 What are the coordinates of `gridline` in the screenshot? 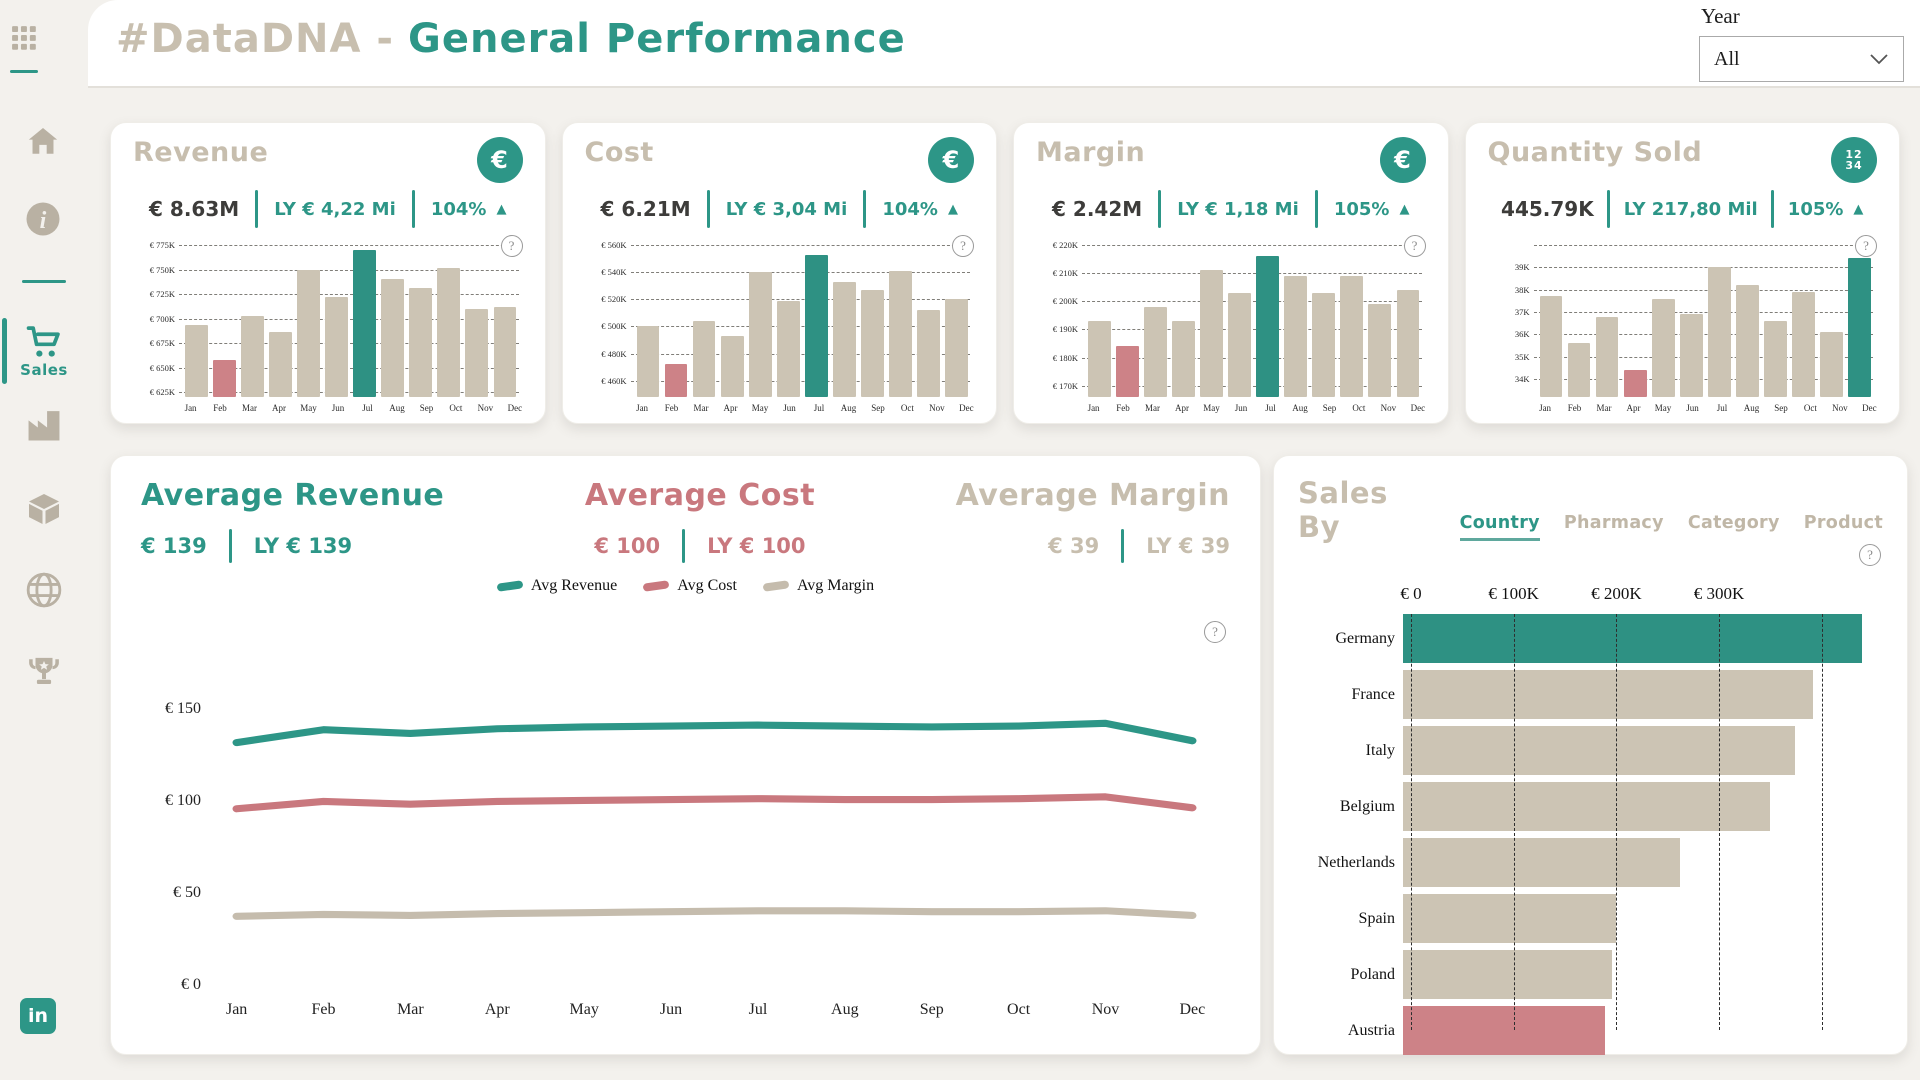 It's located at (349, 344).